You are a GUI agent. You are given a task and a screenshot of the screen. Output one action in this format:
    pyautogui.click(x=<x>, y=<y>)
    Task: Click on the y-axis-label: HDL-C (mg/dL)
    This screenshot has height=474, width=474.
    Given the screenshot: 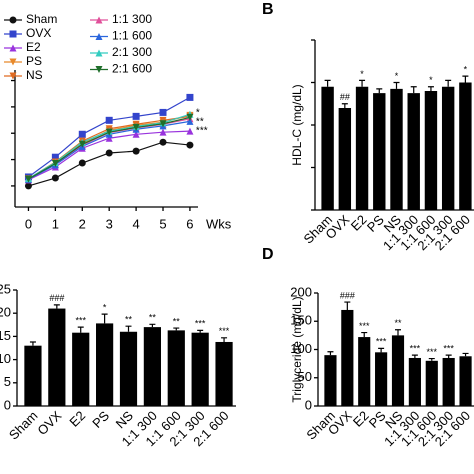 What is the action you would take?
    pyautogui.click(x=297, y=124)
    